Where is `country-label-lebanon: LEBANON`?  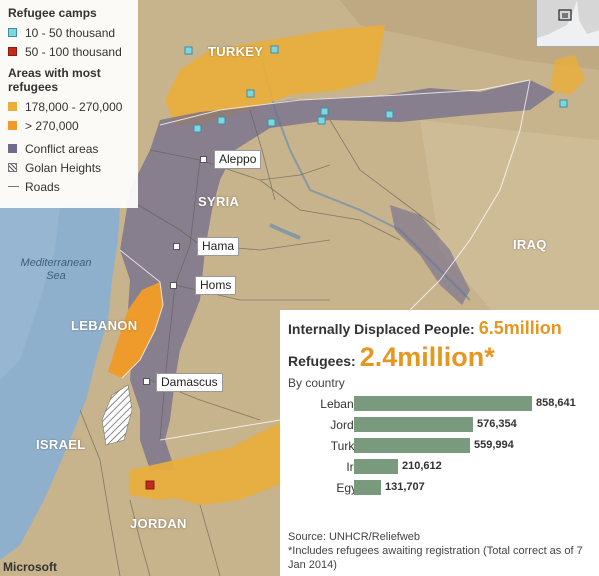 country-label-lebanon: LEBANON is located at coordinates (104, 325).